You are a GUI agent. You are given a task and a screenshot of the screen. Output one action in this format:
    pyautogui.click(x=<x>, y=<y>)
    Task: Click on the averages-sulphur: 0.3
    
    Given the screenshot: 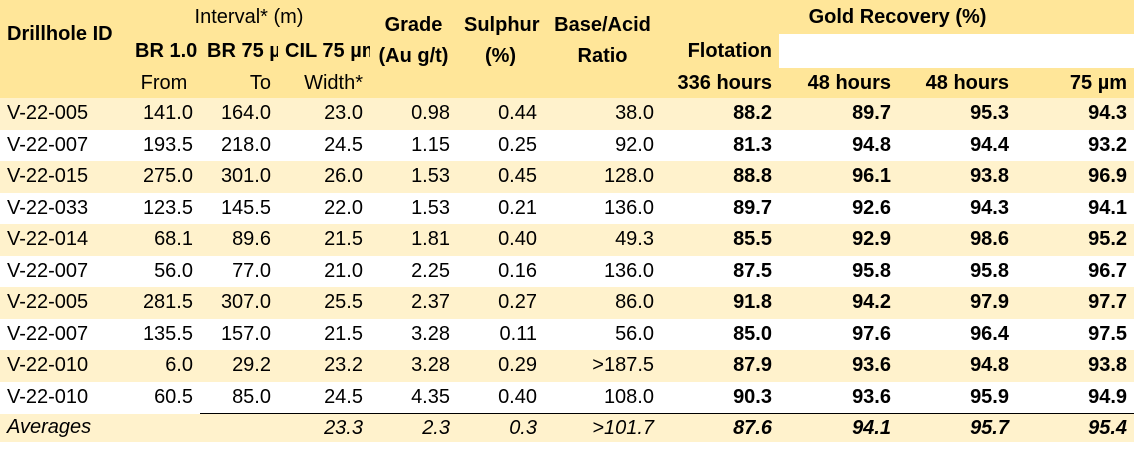 What is the action you would take?
    pyautogui.click(x=500, y=427)
    